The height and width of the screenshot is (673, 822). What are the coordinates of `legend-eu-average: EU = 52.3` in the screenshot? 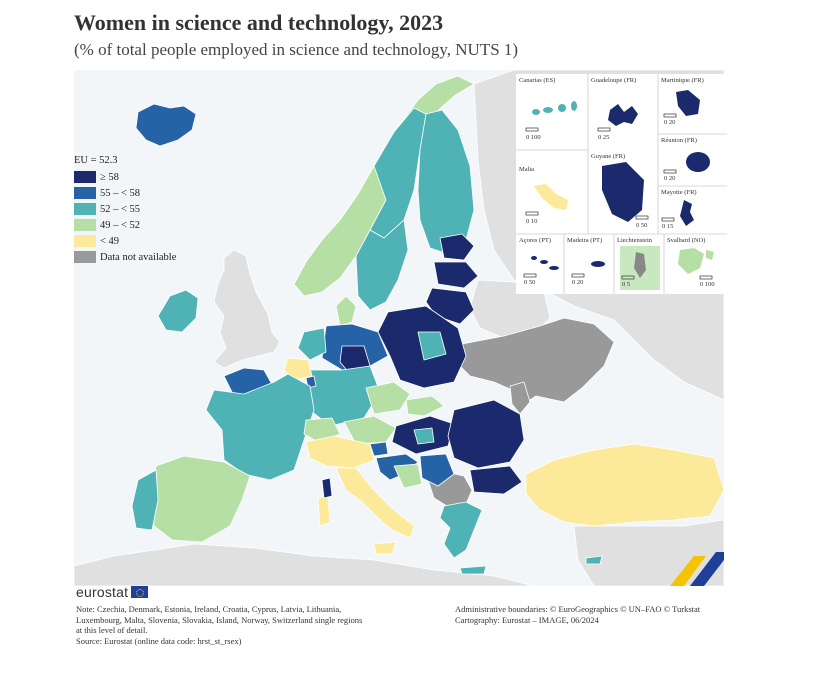 It's located at (96, 160).